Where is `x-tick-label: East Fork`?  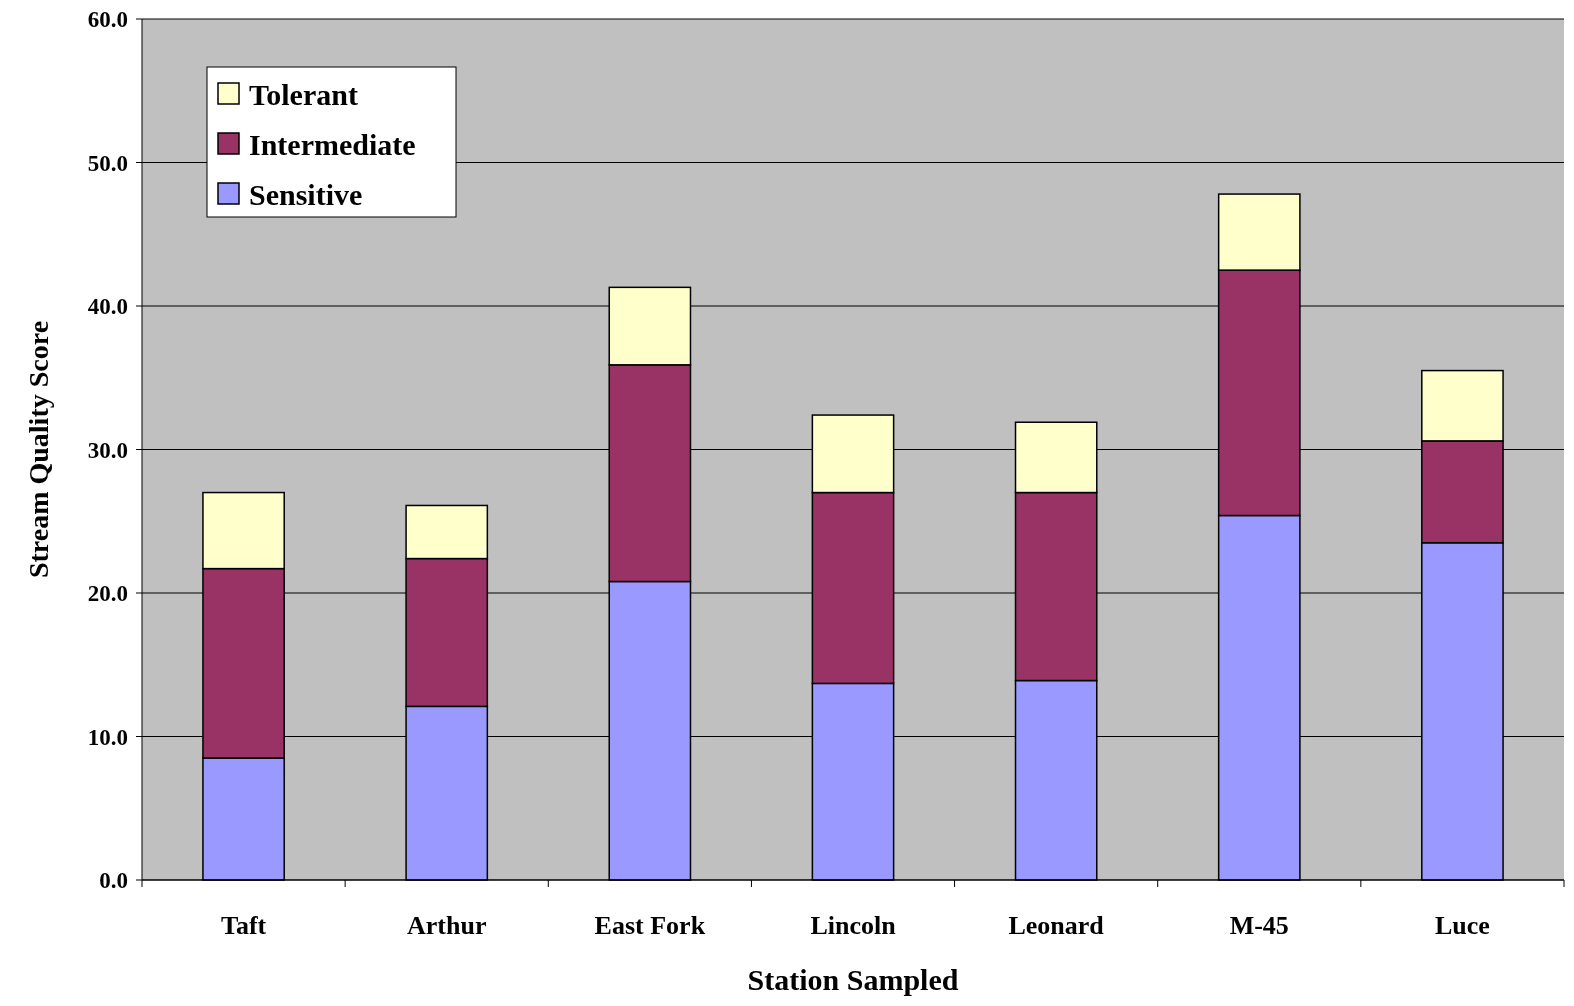
x-tick-label: East Fork is located at coordinates (650, 925).